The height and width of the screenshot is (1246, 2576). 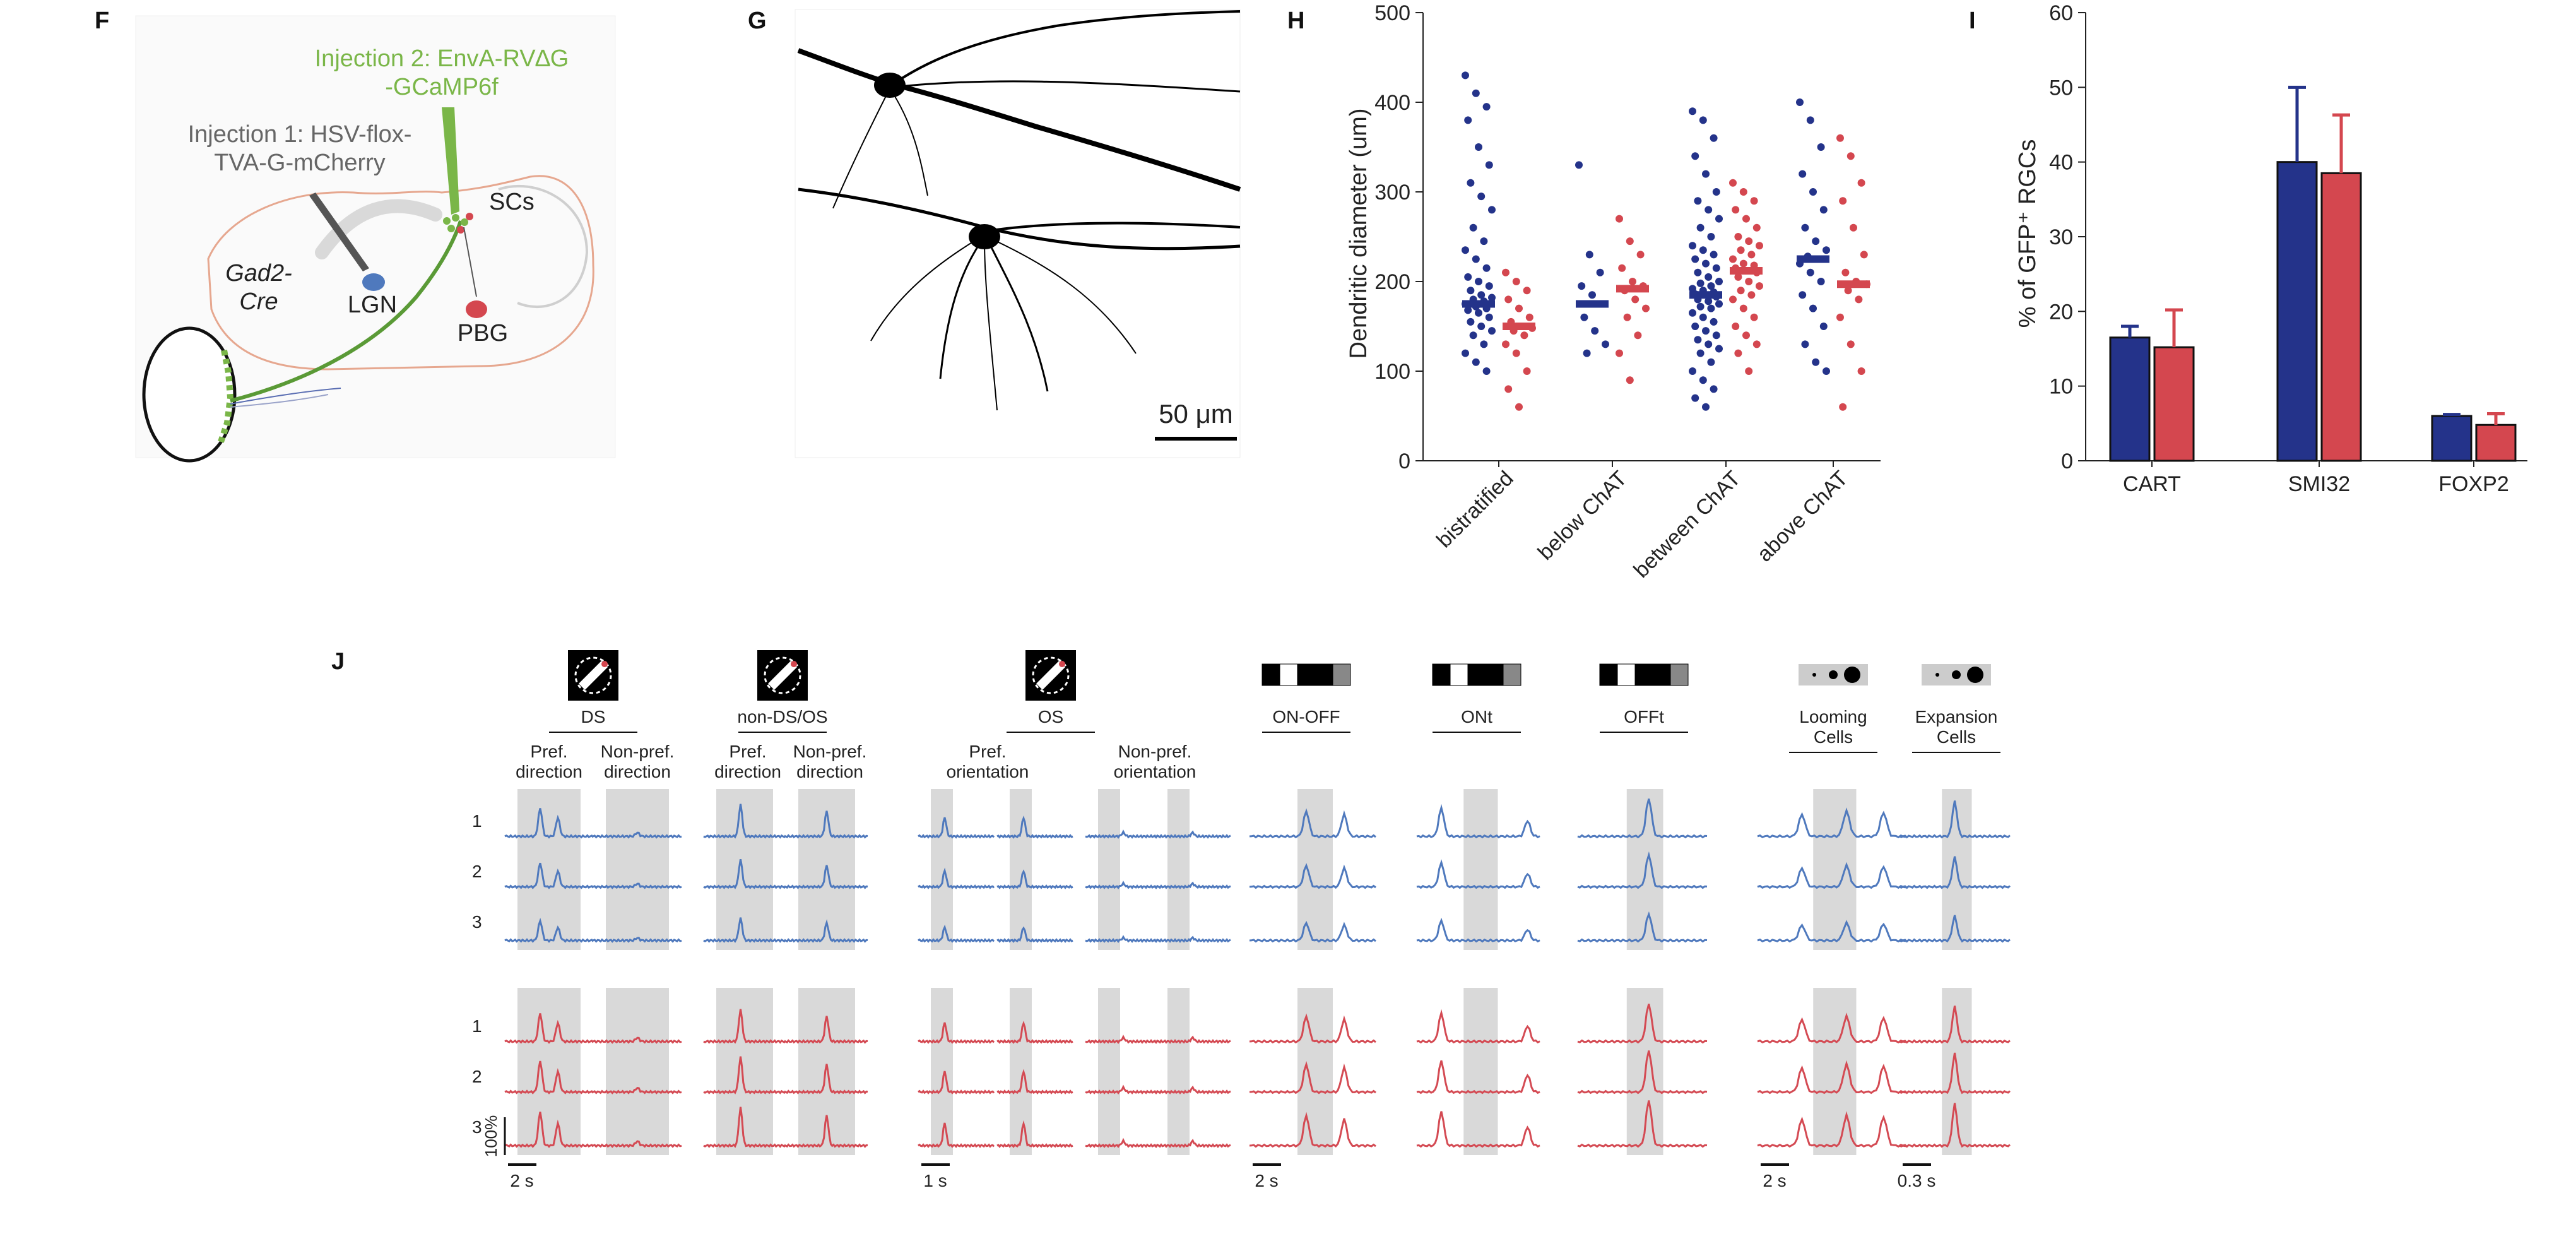 What do you see at coordinates (758, 21) in the screenshot?
I see `panel-letter-g: G` at bounding box center [758, 21].